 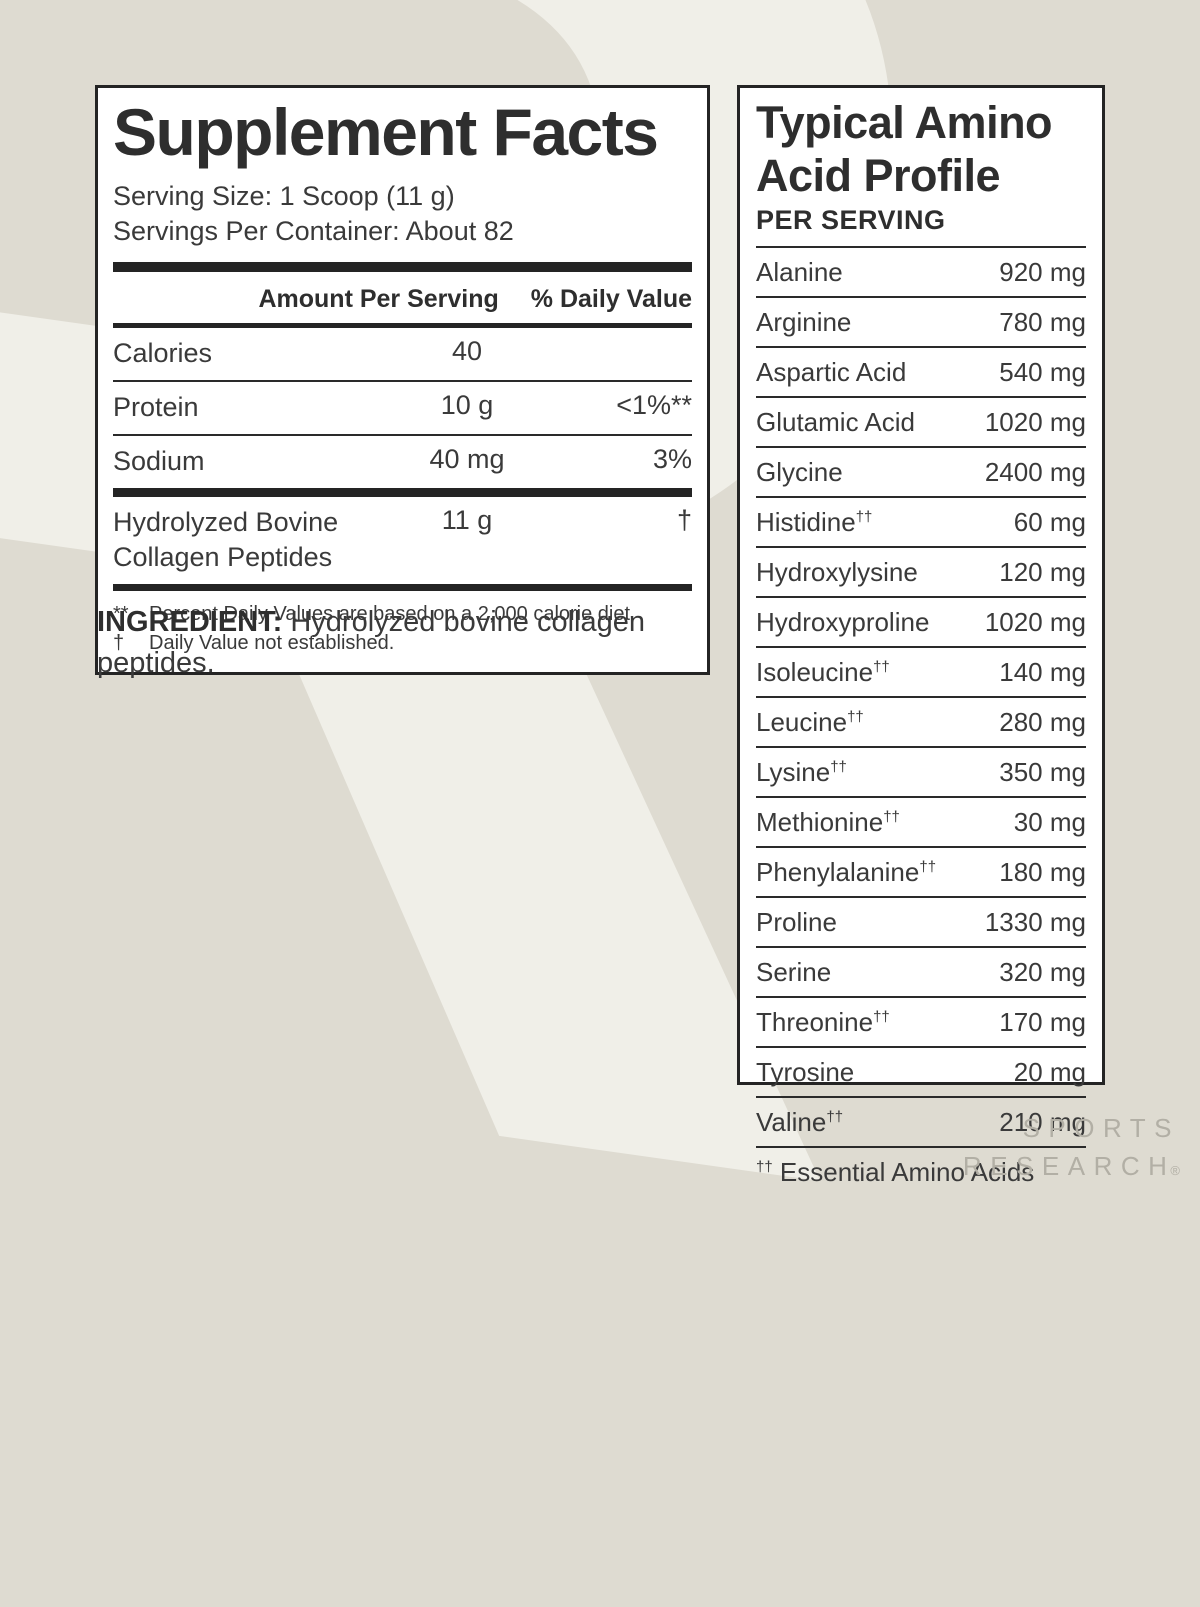 I want to click on amino-acid-row: Leucine†† 280 mg, so click(x=921, y=723).